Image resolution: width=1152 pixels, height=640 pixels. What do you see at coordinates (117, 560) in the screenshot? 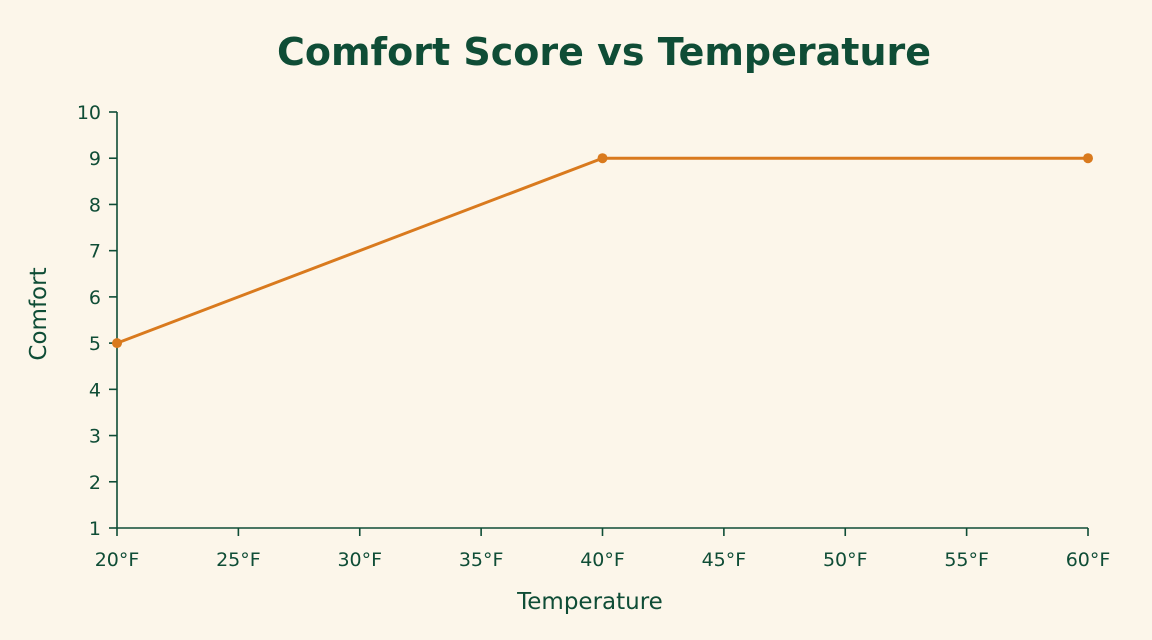
I see `x-tick-label: 20°F` at bounding box center [117, 560].